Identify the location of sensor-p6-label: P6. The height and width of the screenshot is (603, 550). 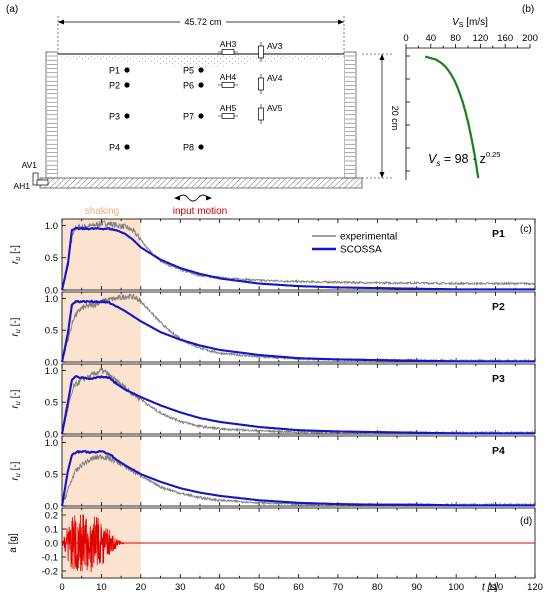
(188, 86).